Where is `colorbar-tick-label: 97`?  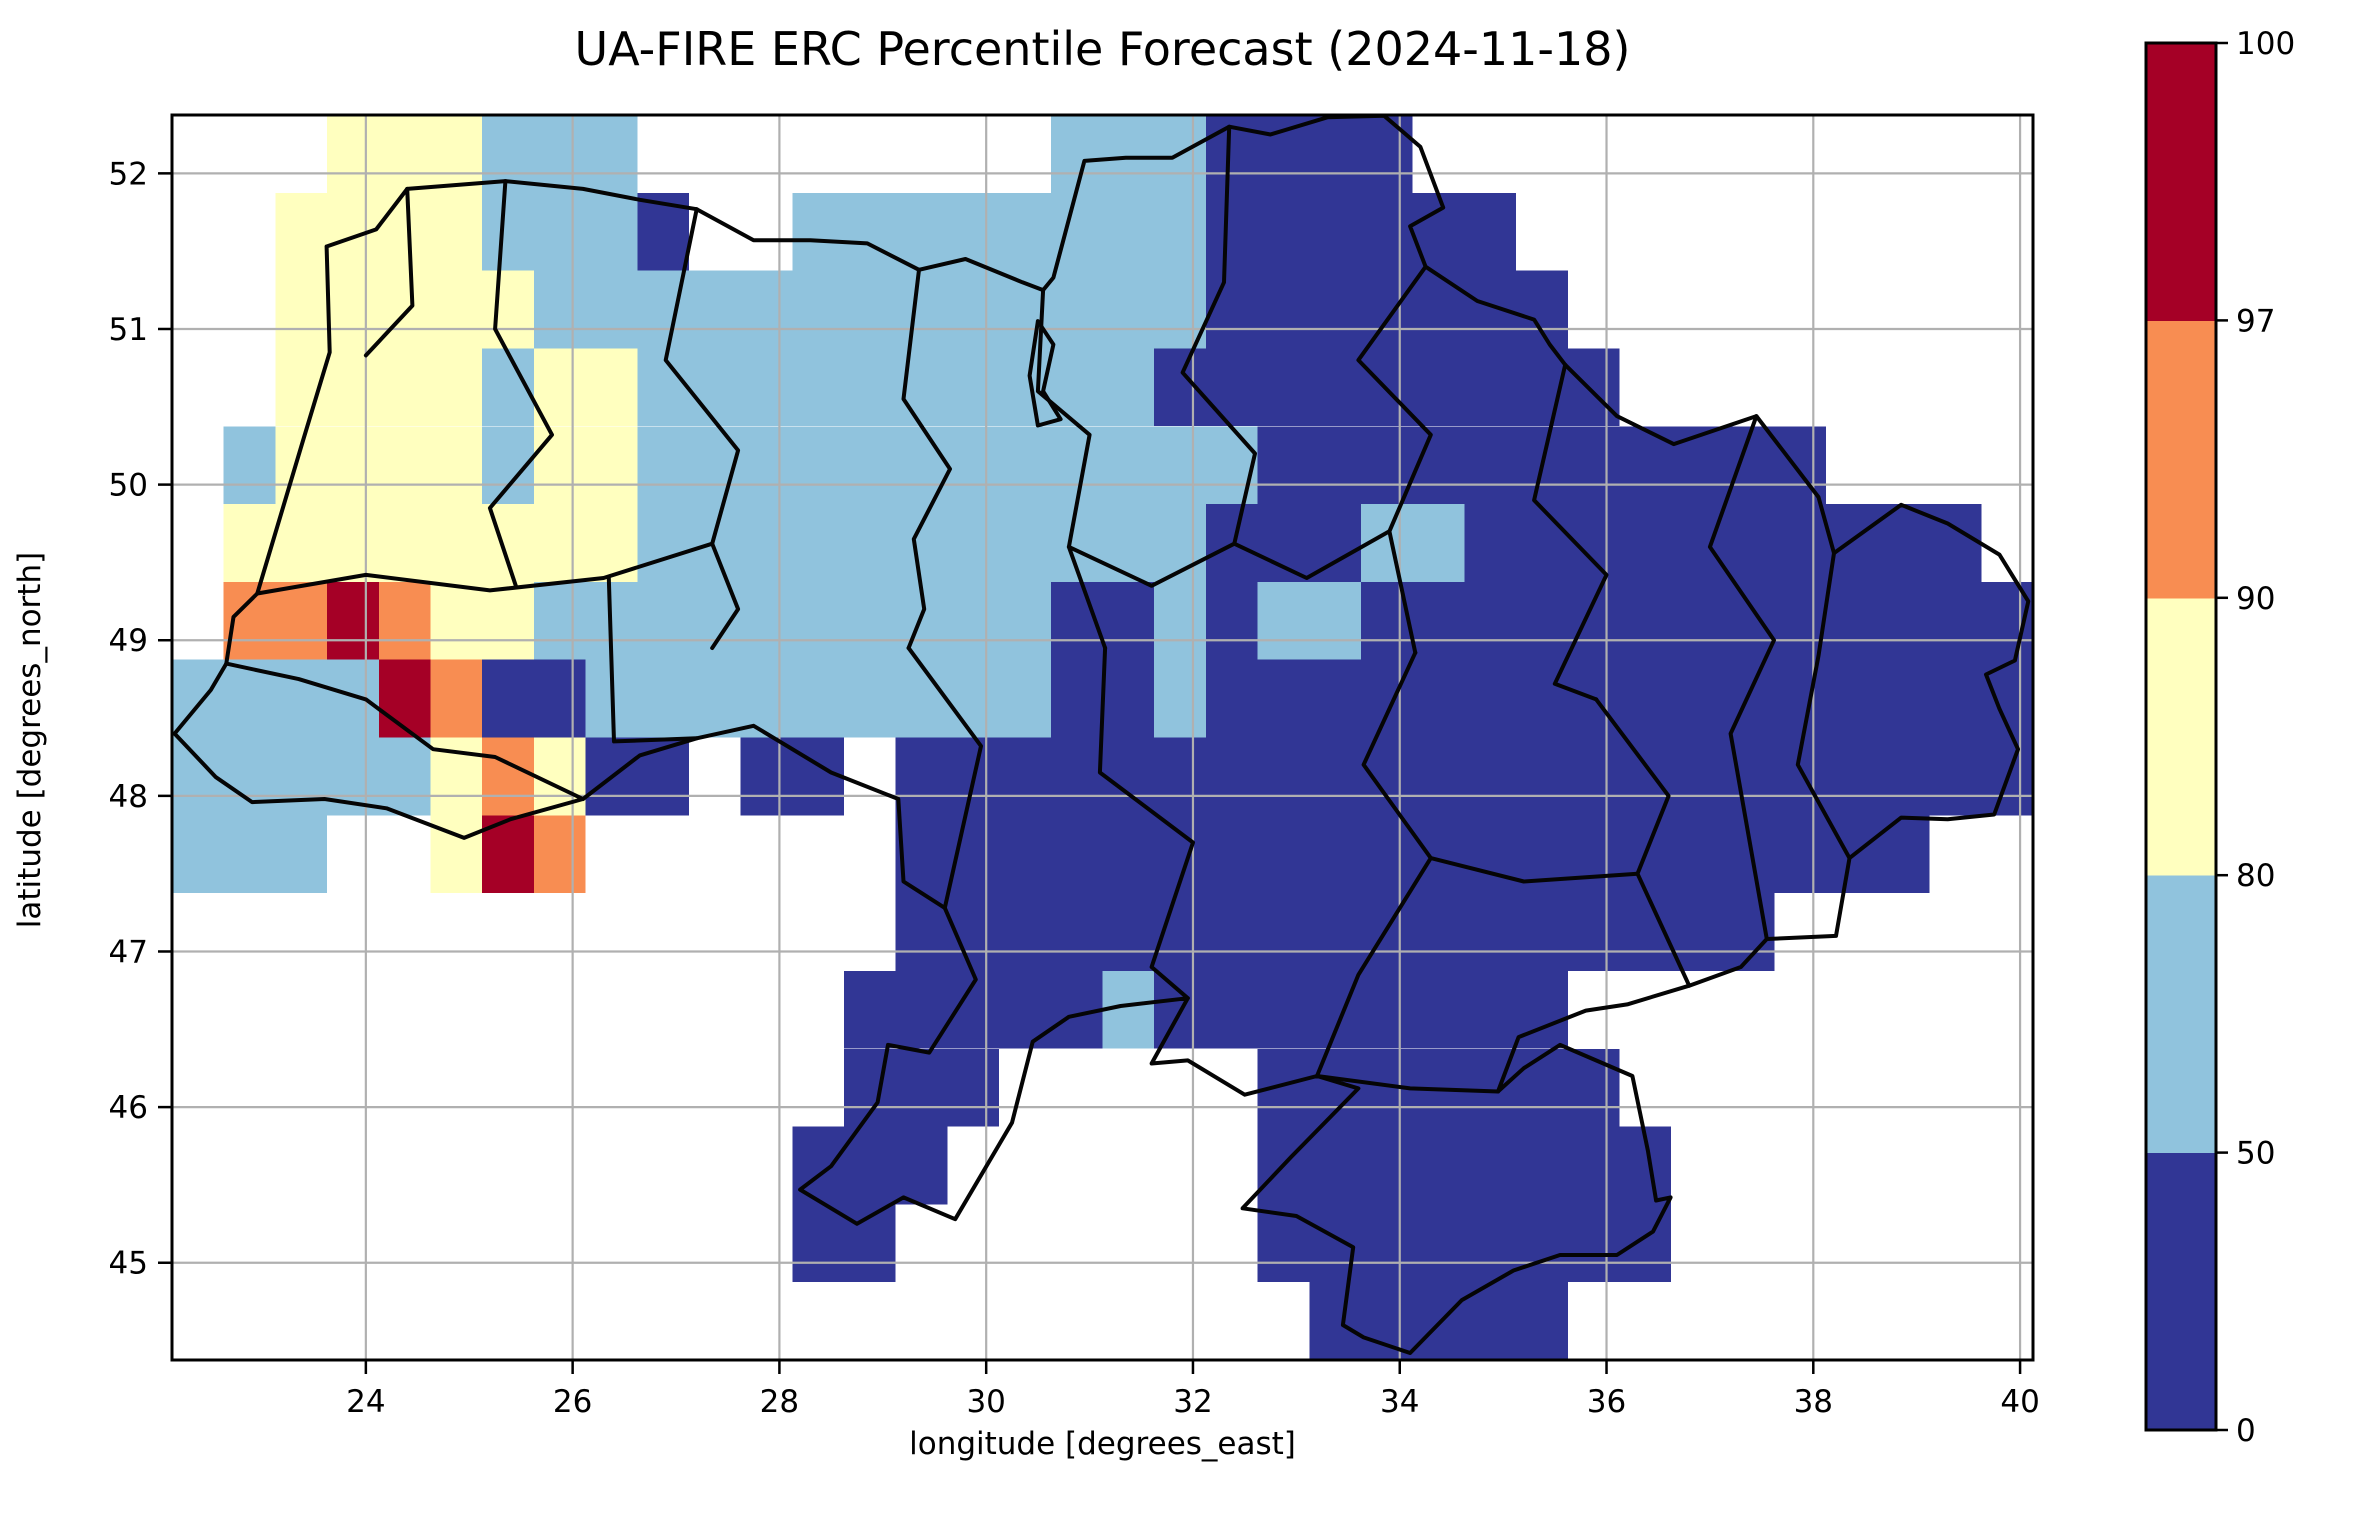
colorbar-tick-label: 97 is located at coordinates (2255, 321).